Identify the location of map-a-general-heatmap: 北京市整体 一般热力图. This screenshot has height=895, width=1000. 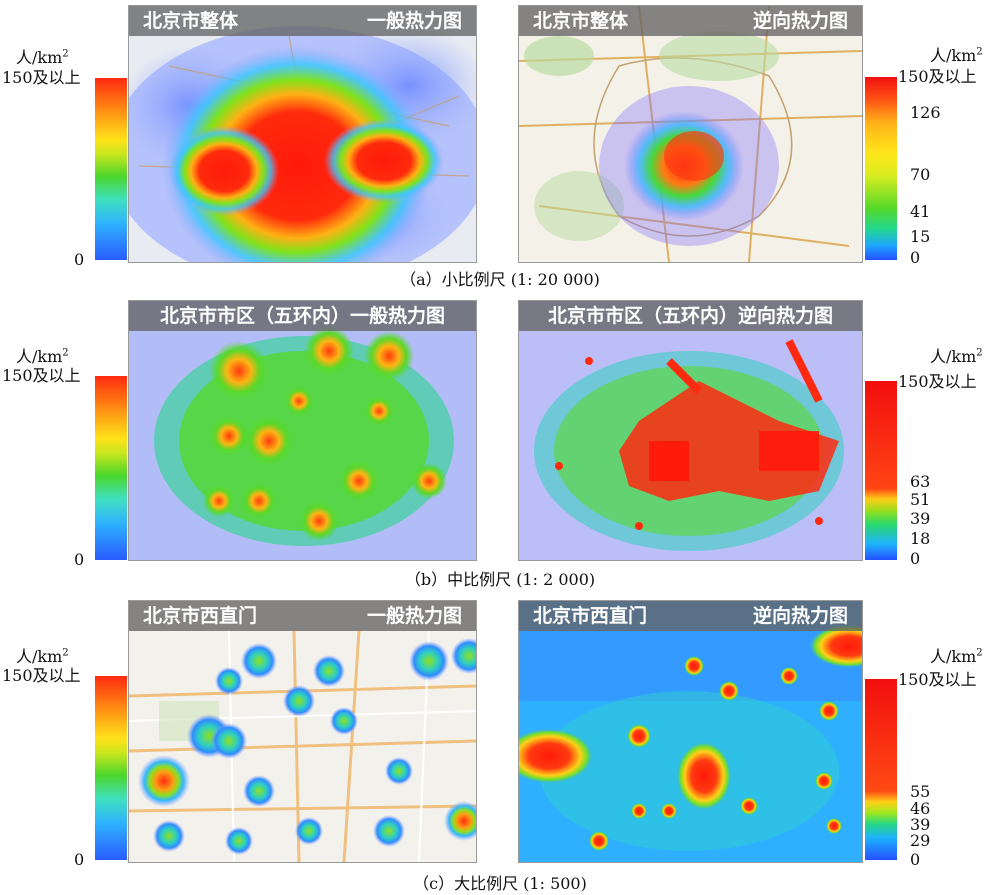
(302, 134).